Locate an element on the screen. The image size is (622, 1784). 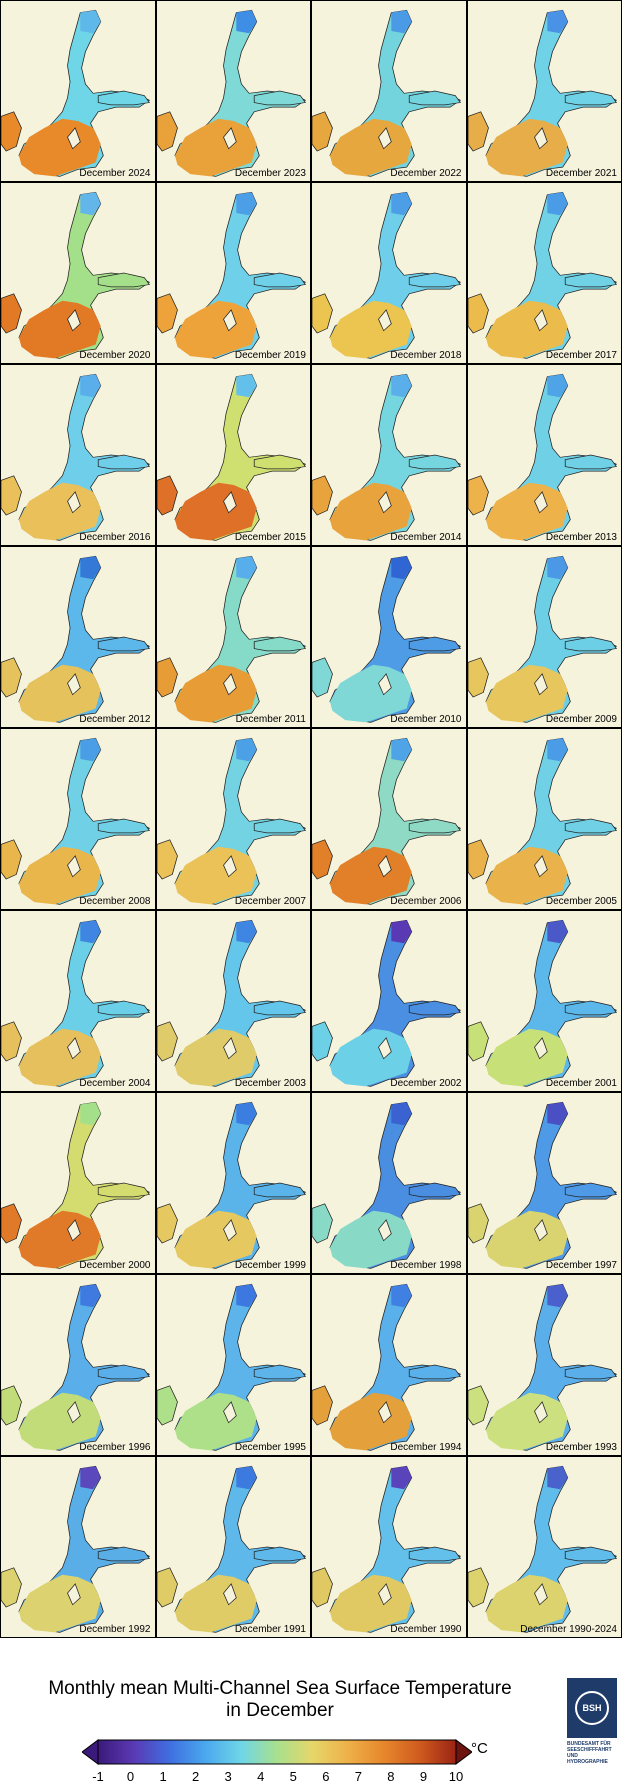
map-panel: December 1999 is located at coordinates (233, 1183).